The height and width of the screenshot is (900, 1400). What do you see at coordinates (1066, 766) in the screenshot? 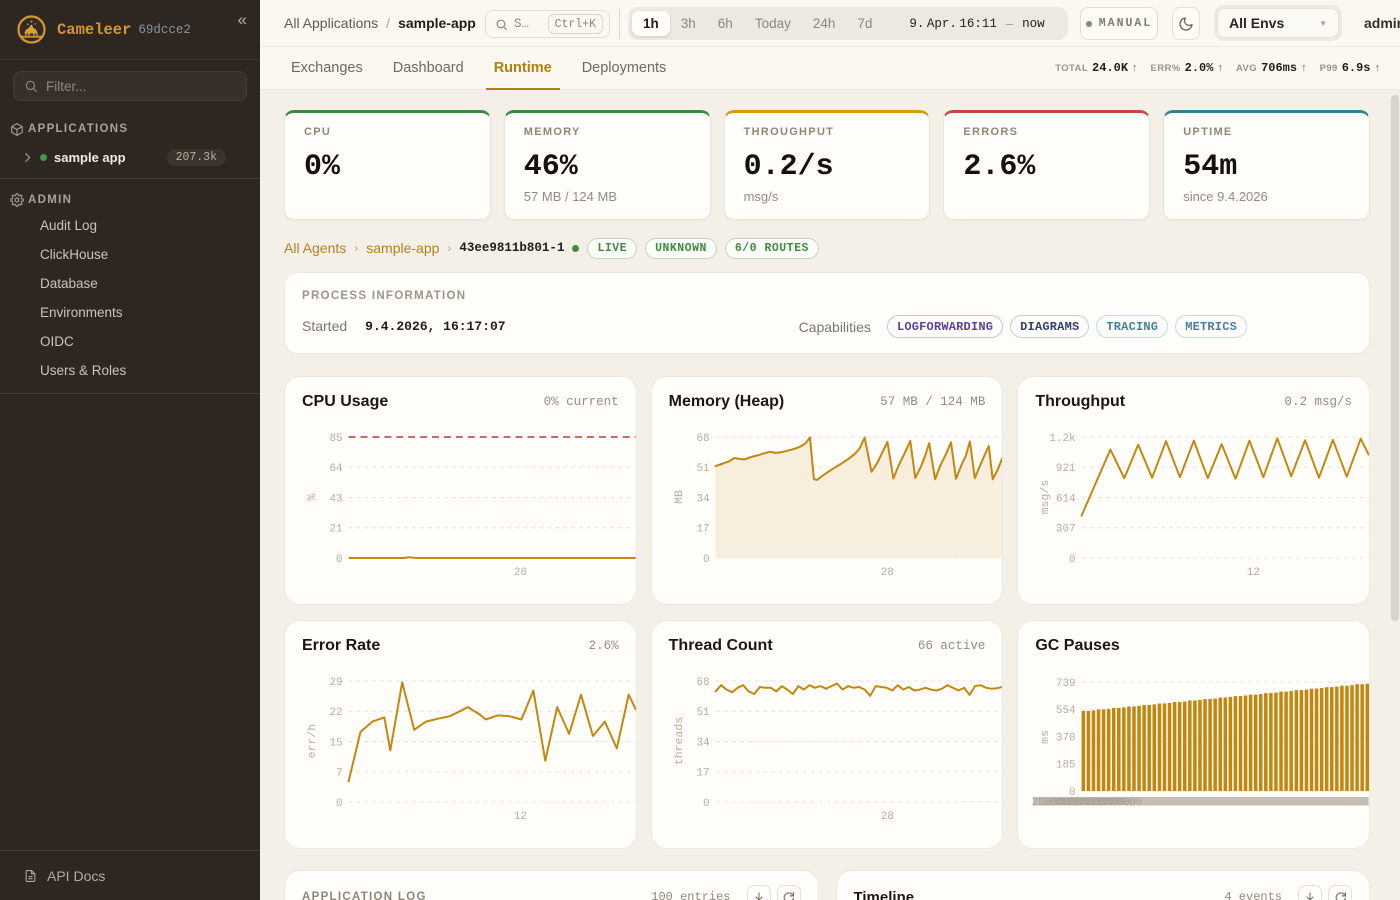
I see `svg-text: 185` at bounding box center [1066, 766].